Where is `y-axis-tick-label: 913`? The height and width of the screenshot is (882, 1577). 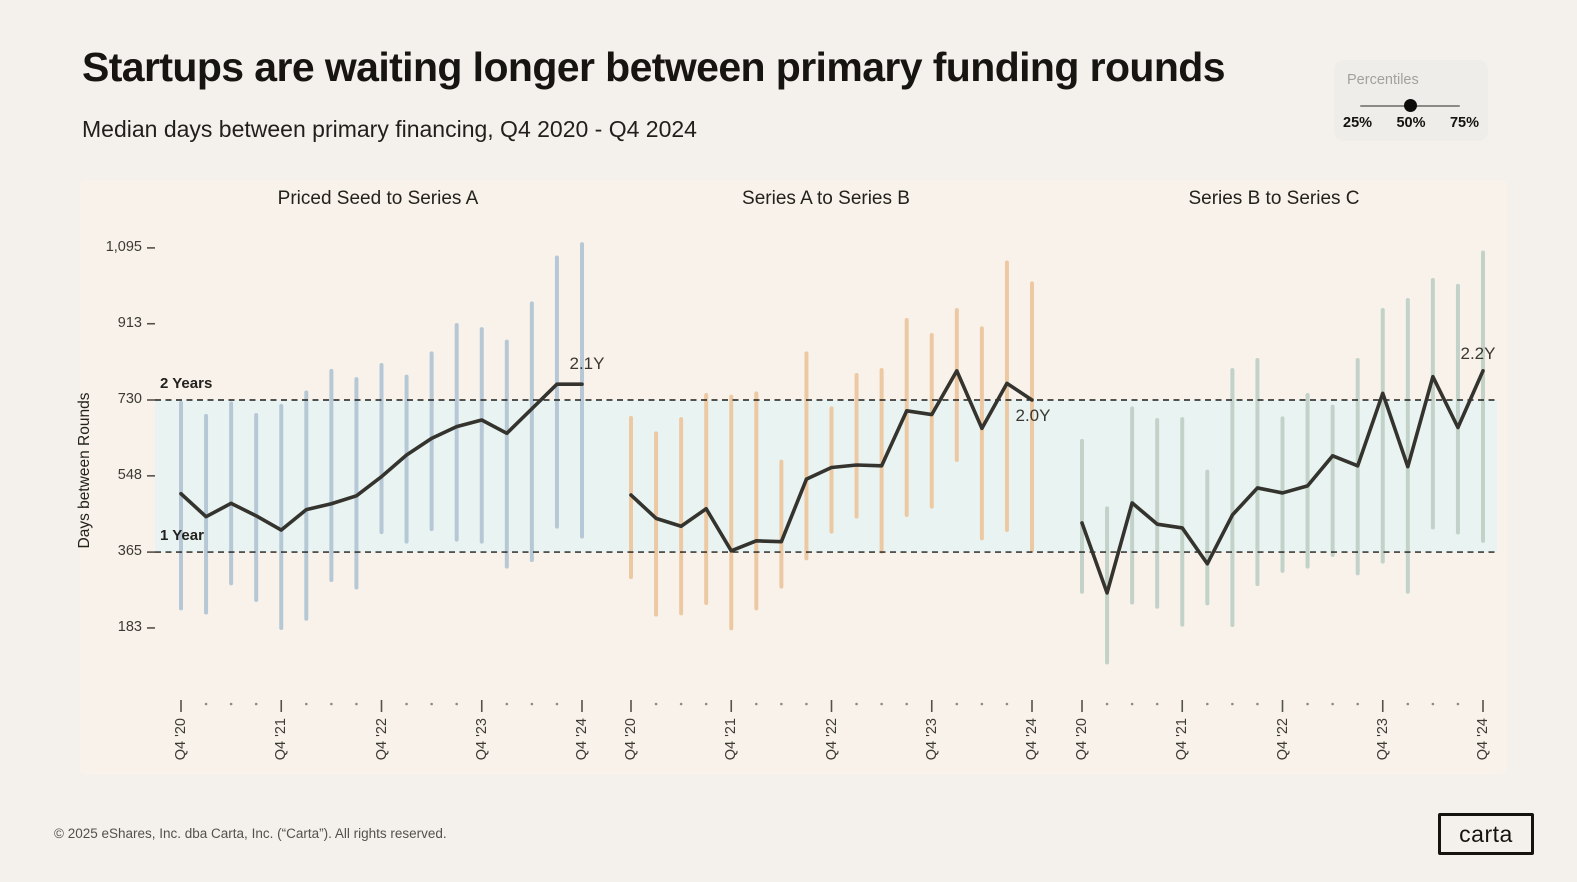 y-axis-tick-label: 913 is located at coordinates (129, 322).